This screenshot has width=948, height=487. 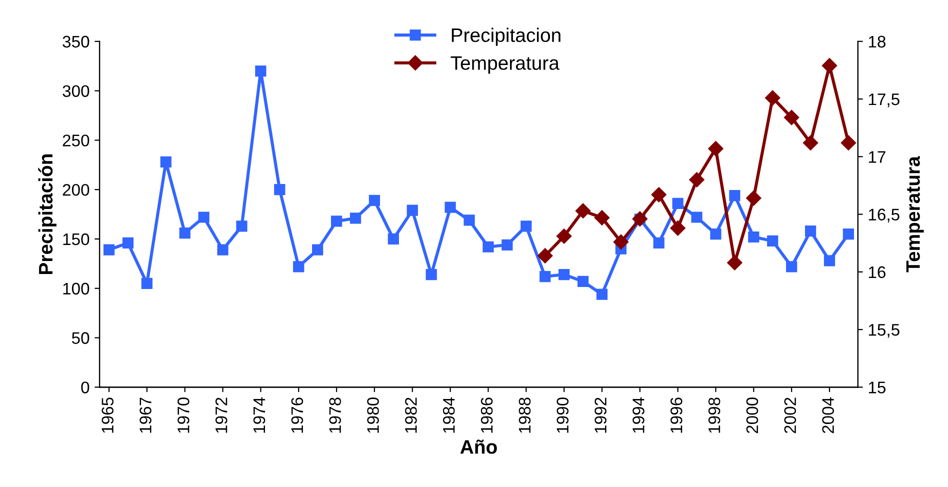 What do you see at coordinates (448, 415) in the screenshot?
I see `x-tick-label: 1984` at bounding box center [448, 415].